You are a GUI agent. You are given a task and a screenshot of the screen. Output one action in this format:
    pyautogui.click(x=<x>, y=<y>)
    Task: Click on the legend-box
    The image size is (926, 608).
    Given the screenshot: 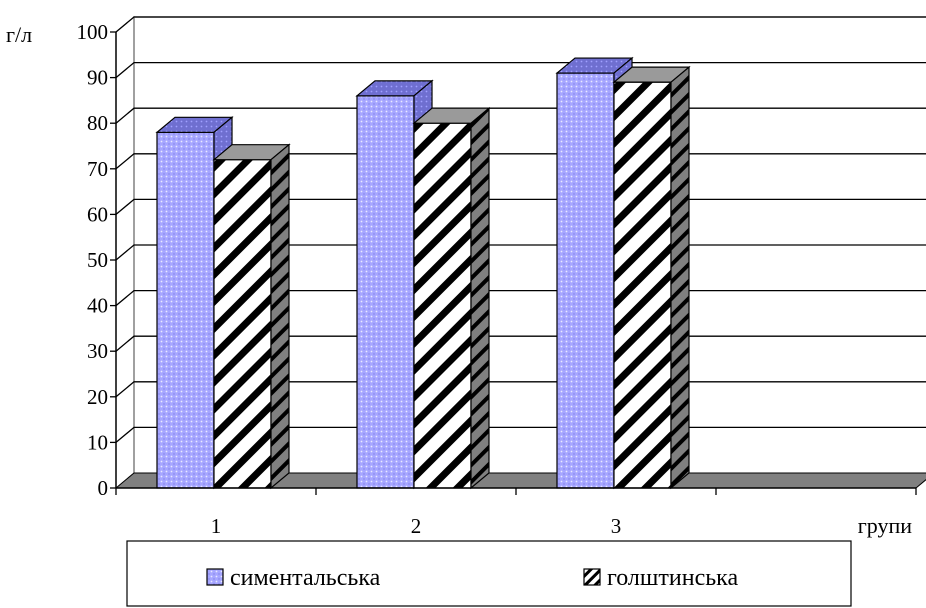 What is the action you would take?
    pyautogui.click(x=489, y=573)
    